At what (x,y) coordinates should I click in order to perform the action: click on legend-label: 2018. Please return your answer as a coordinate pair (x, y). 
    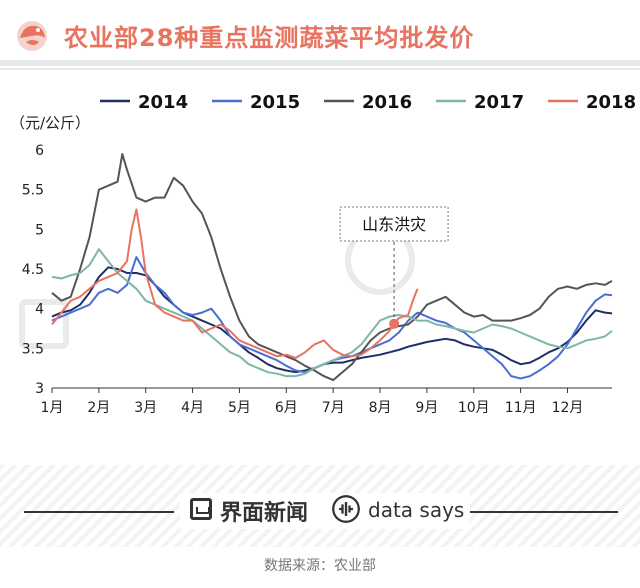
    Looking at the image, I should click on (611, 102).